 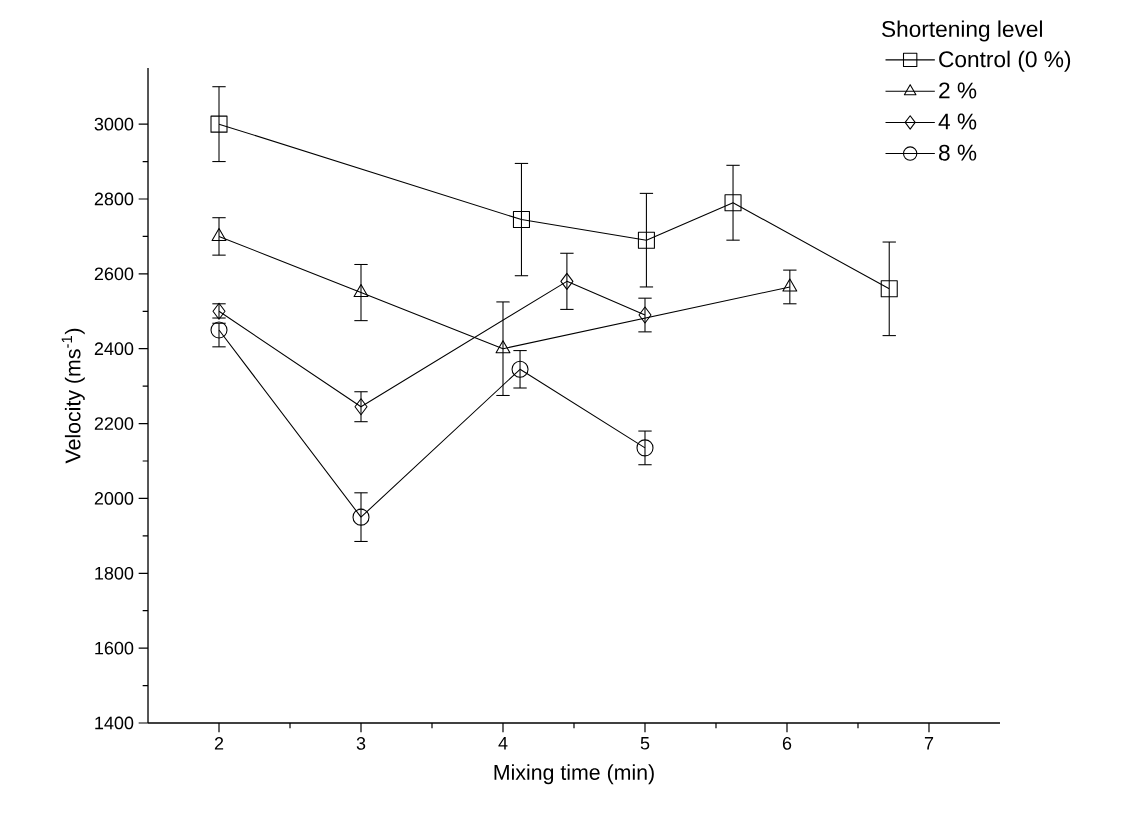 What do you see at coordinates (73, 396) in the screenshot?
I see `y-axis-title: Velocity (ms$^{-1}$)` at bounding box center [73, 396].